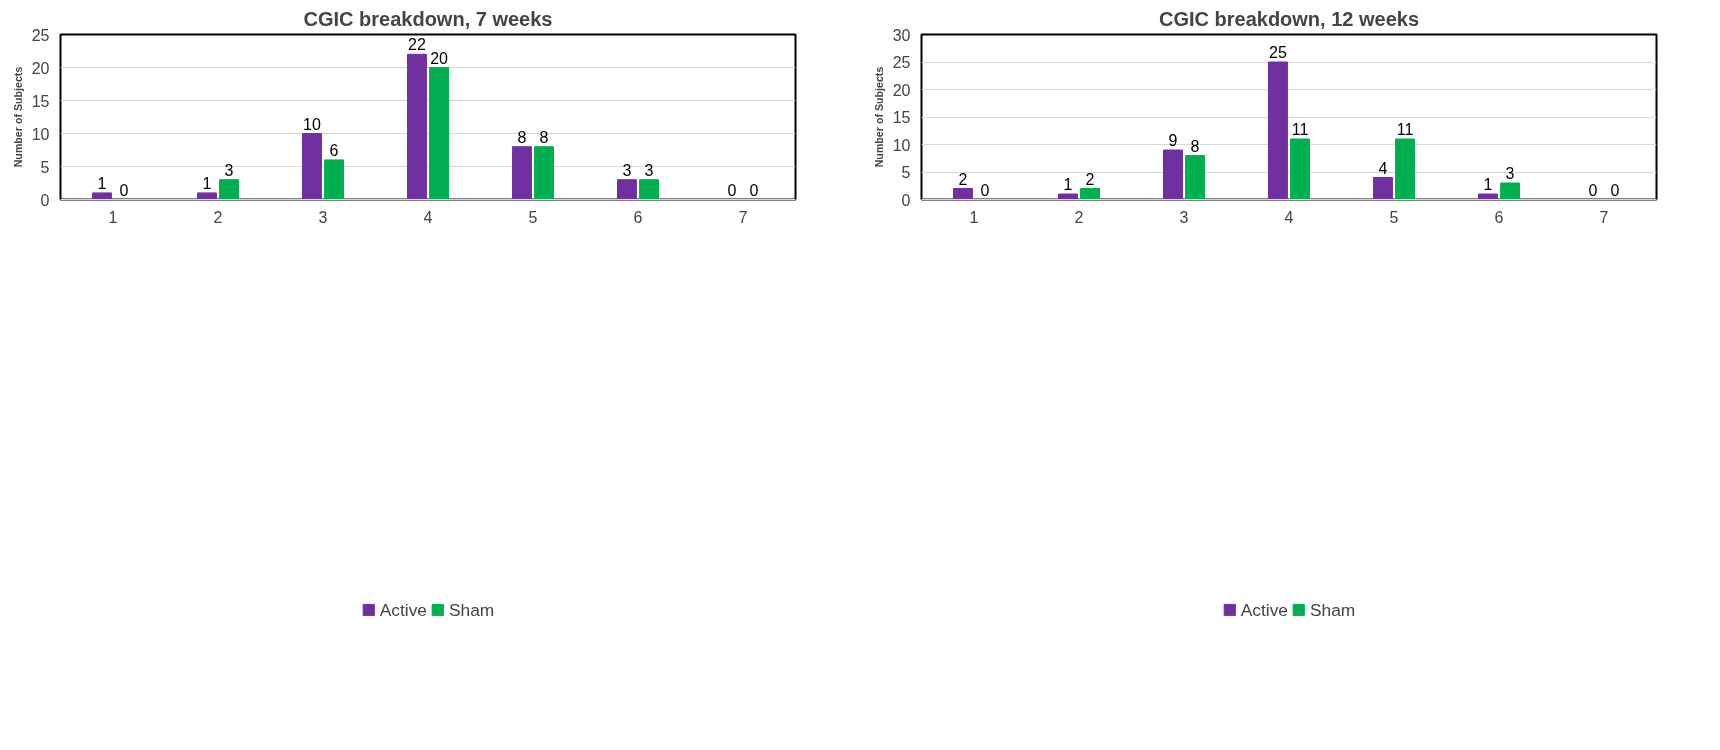 The height and width of the screenshot is (750, 1720). Describe the element at coordinates (439, 58) in the screenshot. I see `data-label: 20` at that location.